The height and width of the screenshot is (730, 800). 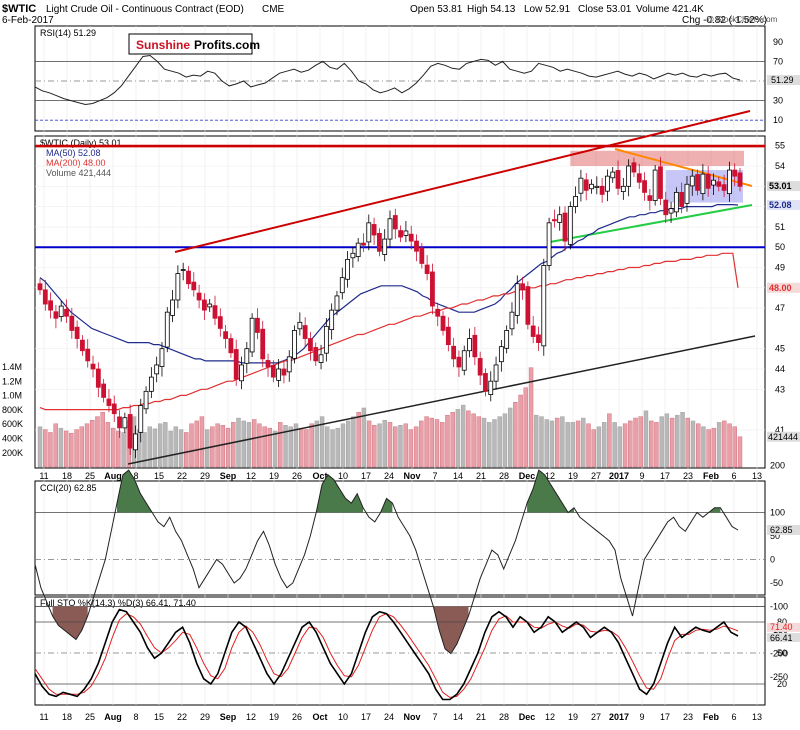 I want to click on volume-tick: 800K, so click(x=12, y=410).